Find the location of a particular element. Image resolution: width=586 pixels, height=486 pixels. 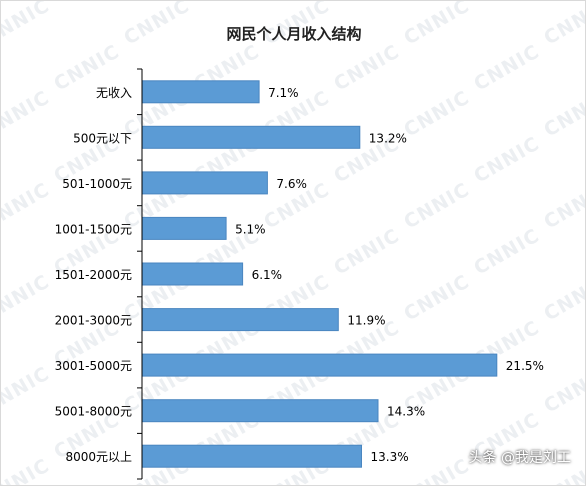

category-label: 8000元以上 is located at coordinates (98, 457).